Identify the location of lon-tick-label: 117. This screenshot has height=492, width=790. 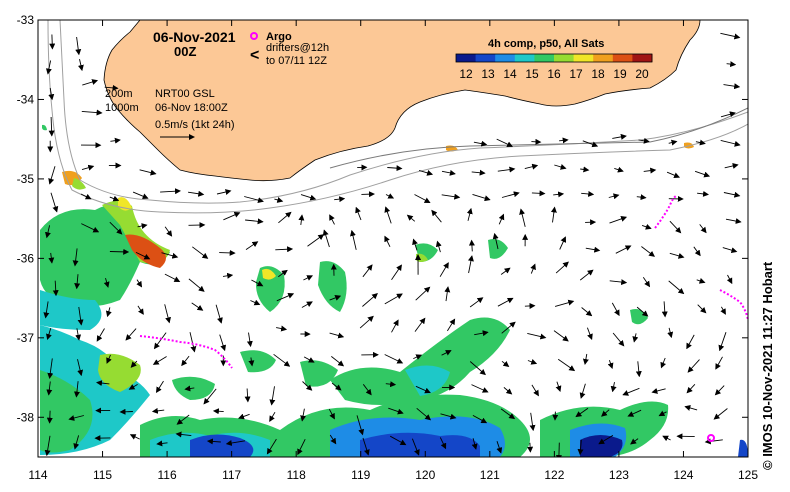
(231, 475).